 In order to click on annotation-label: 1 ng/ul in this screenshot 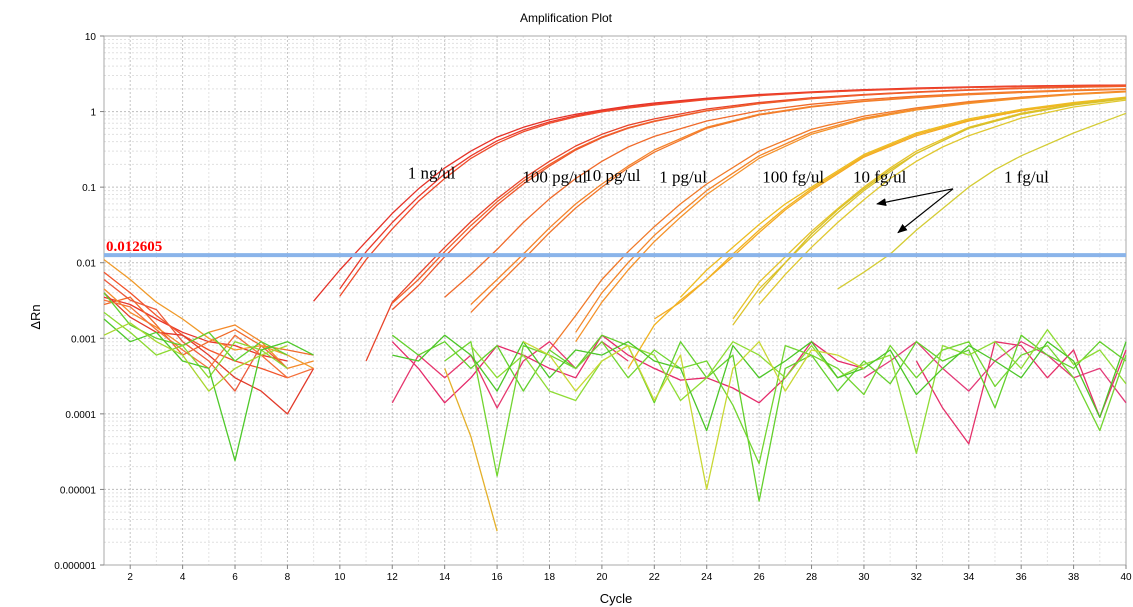, I will do `click(432, 173)`.